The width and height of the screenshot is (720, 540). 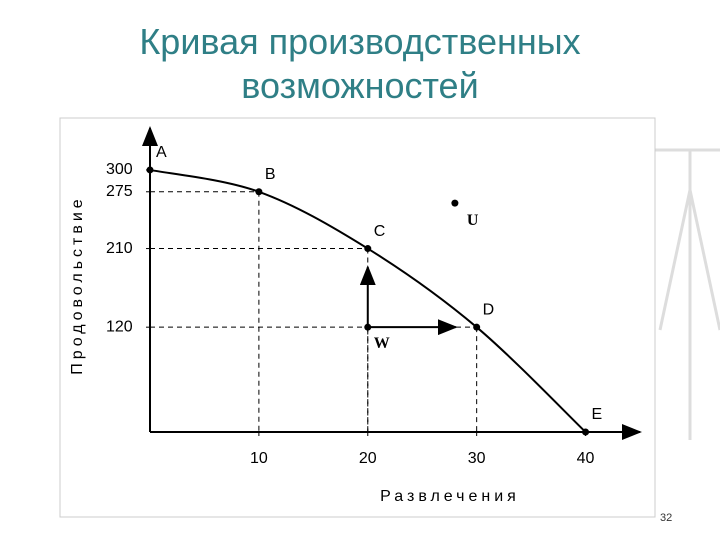 I want to click on extra-point-label: U, so click(x=473, y=220).